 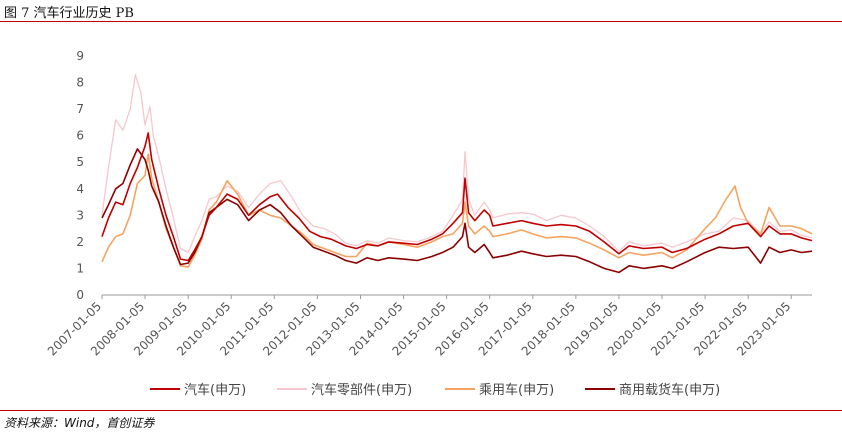 What do you see at coordinates (80, 189) in the screenshot?
I see `y-tick-label: 4` at bounding box center [80, 189].